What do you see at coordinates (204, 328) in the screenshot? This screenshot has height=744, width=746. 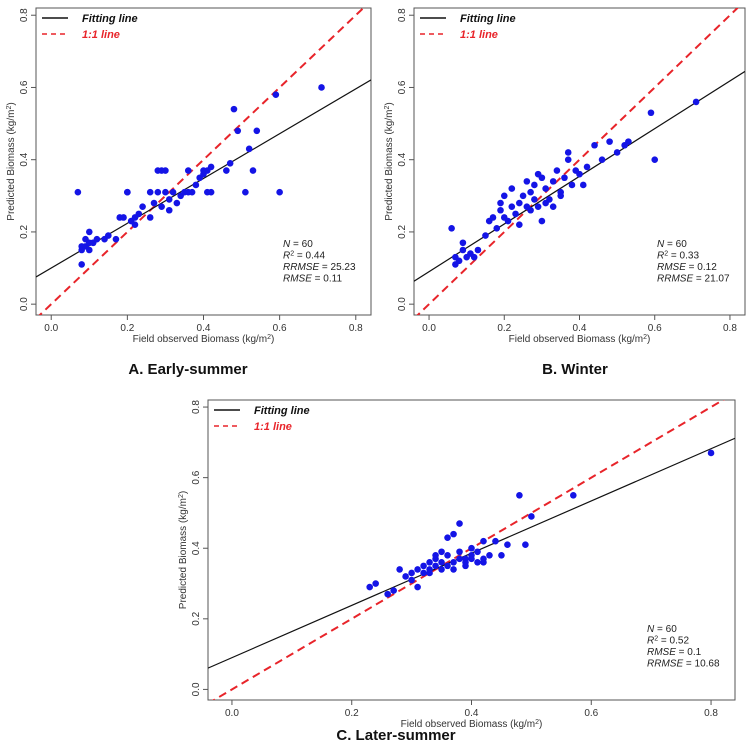 I see `x-tick-label: 0.4` at bounding box center [204, 328].